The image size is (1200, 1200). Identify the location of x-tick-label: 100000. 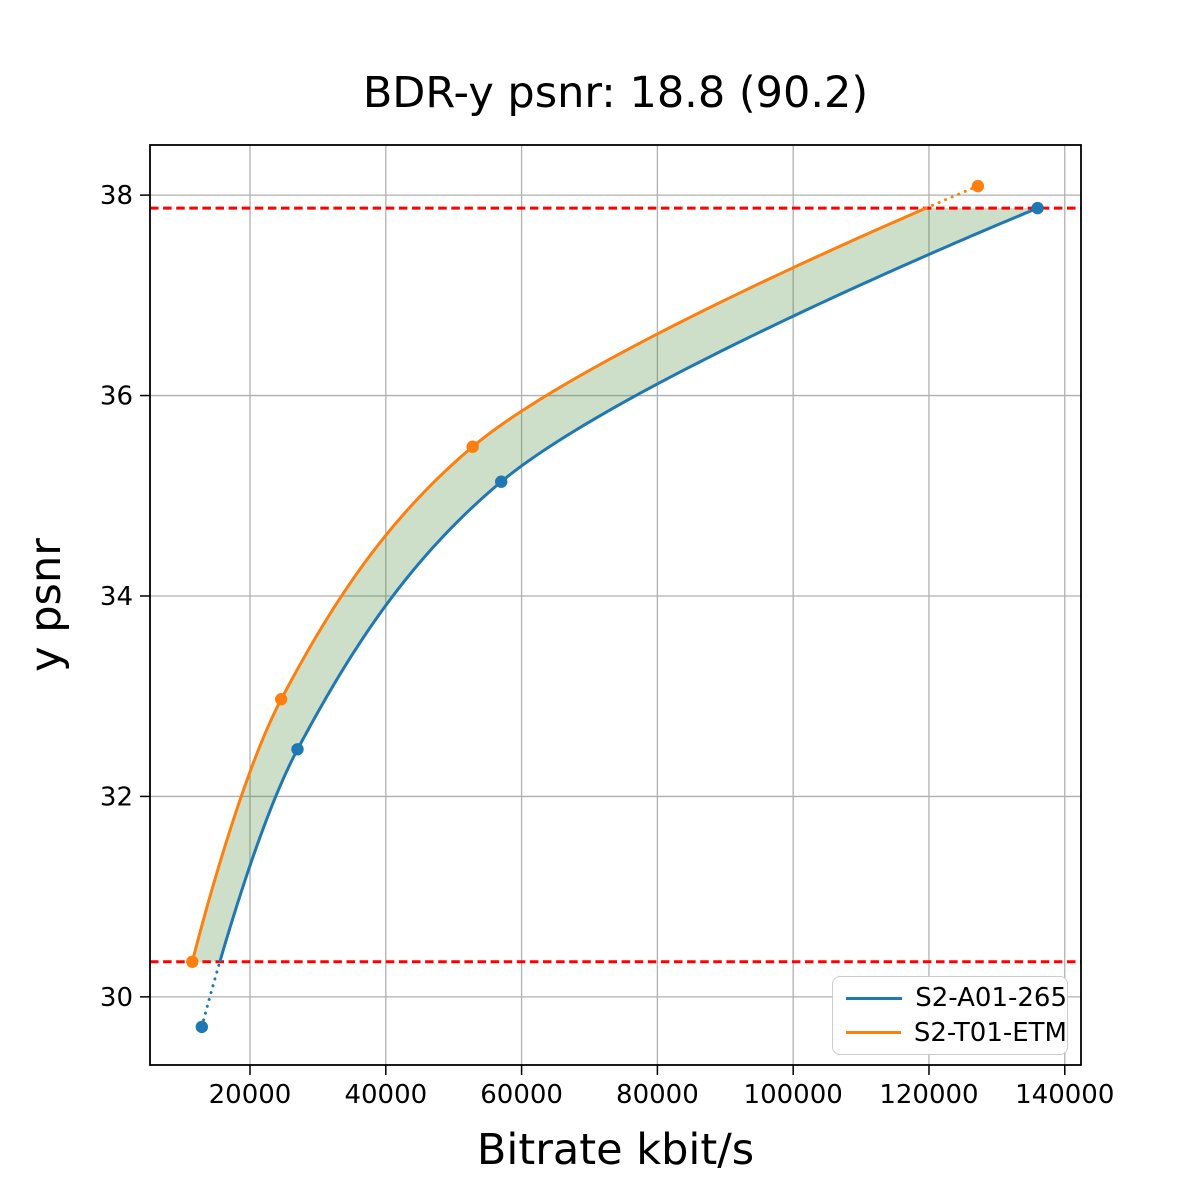
(793, 1095).